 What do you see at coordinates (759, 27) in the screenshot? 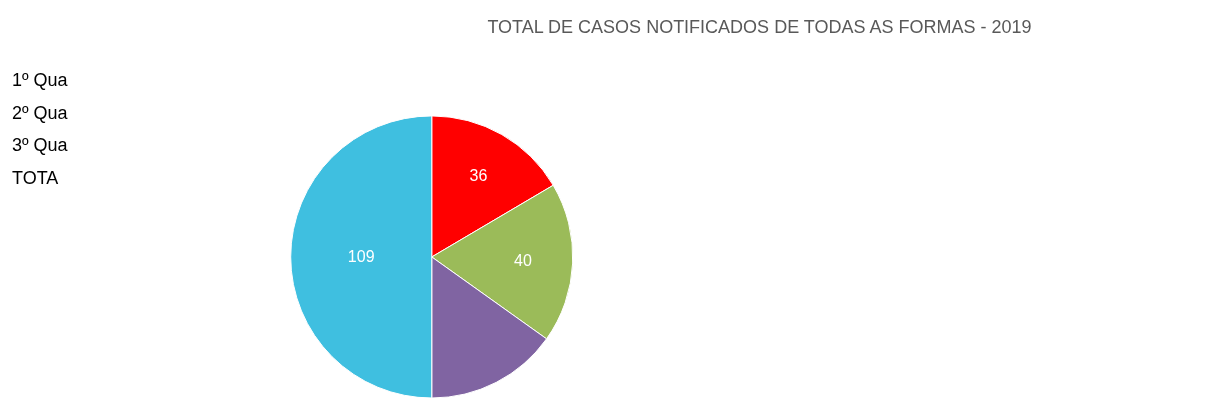
I see `text: TOTAL DE CASOS NOTIFICADOS DE TODAS AS FORMAS - 2019` at bounding box center [759, 27].